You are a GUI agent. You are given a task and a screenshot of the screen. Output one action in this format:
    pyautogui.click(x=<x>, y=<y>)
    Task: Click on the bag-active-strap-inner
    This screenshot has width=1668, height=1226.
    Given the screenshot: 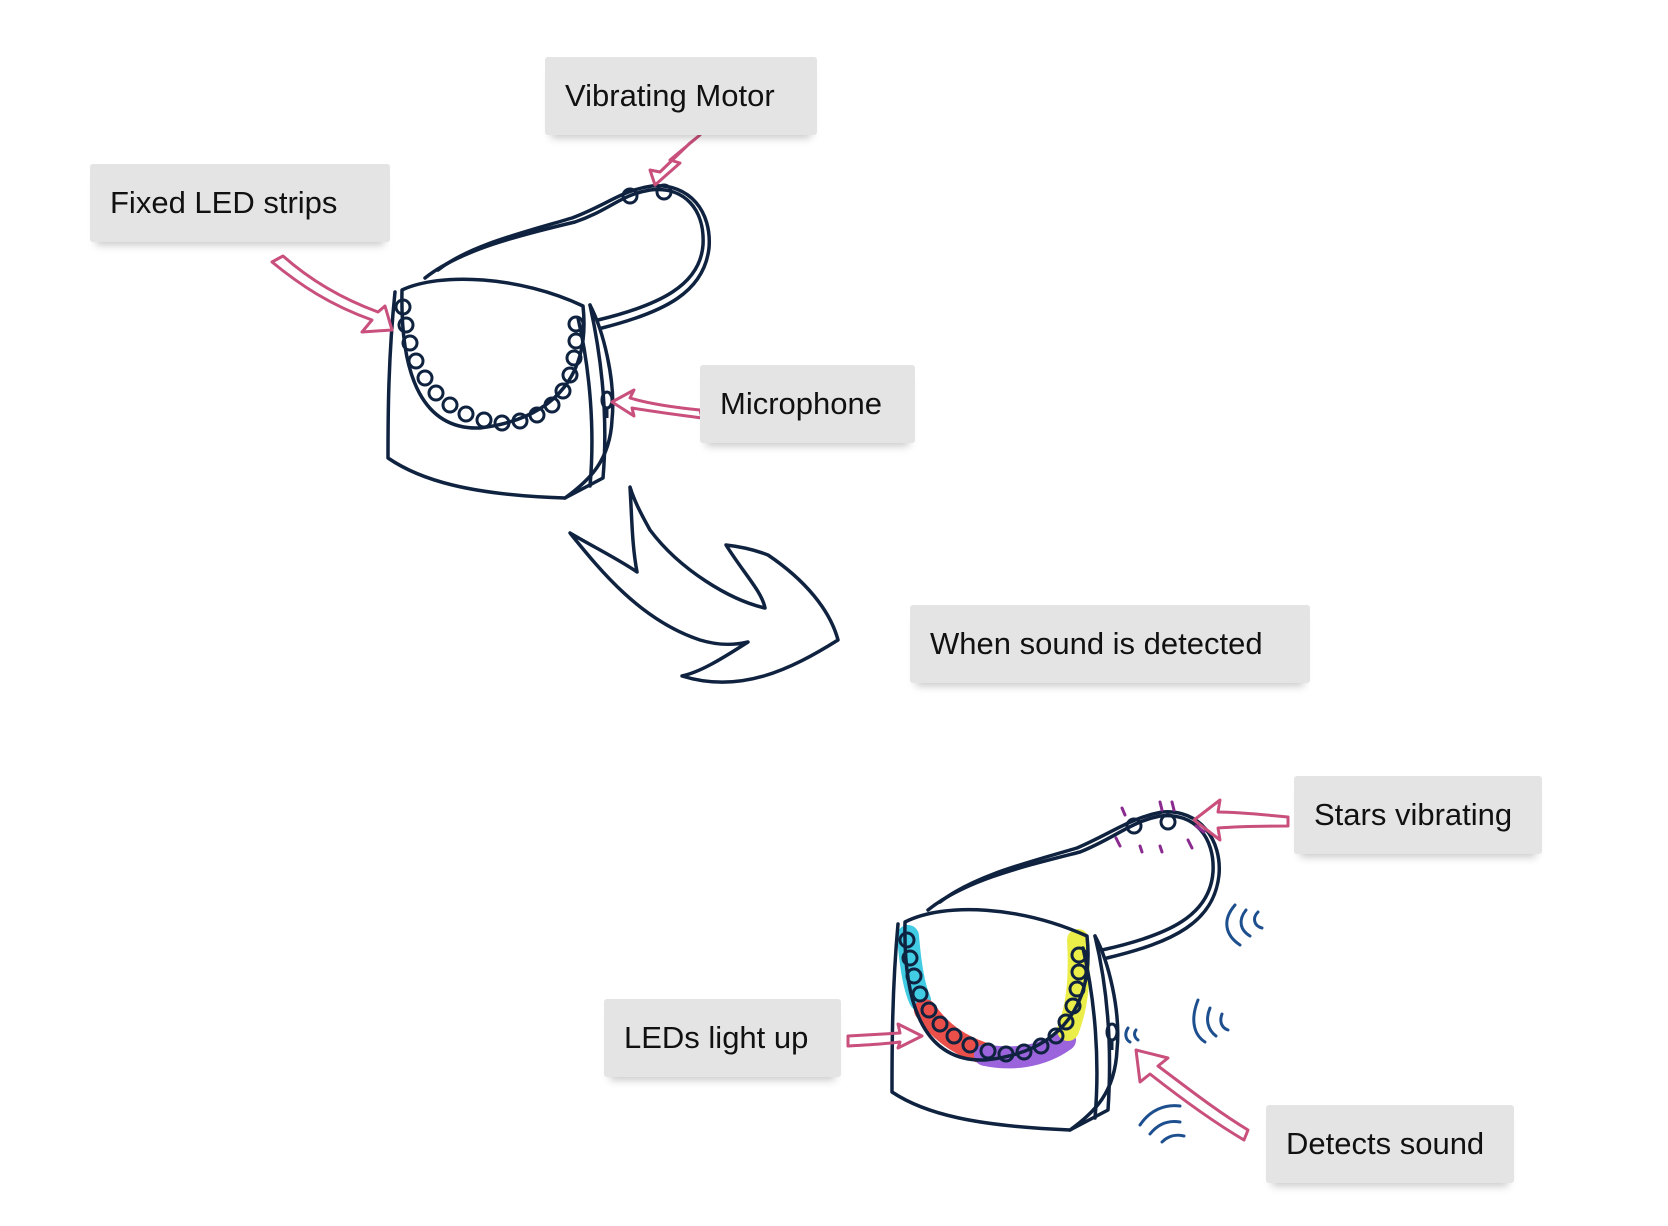 What is the action you would take?
    pyautogui.click(x=1079, y=885)
    